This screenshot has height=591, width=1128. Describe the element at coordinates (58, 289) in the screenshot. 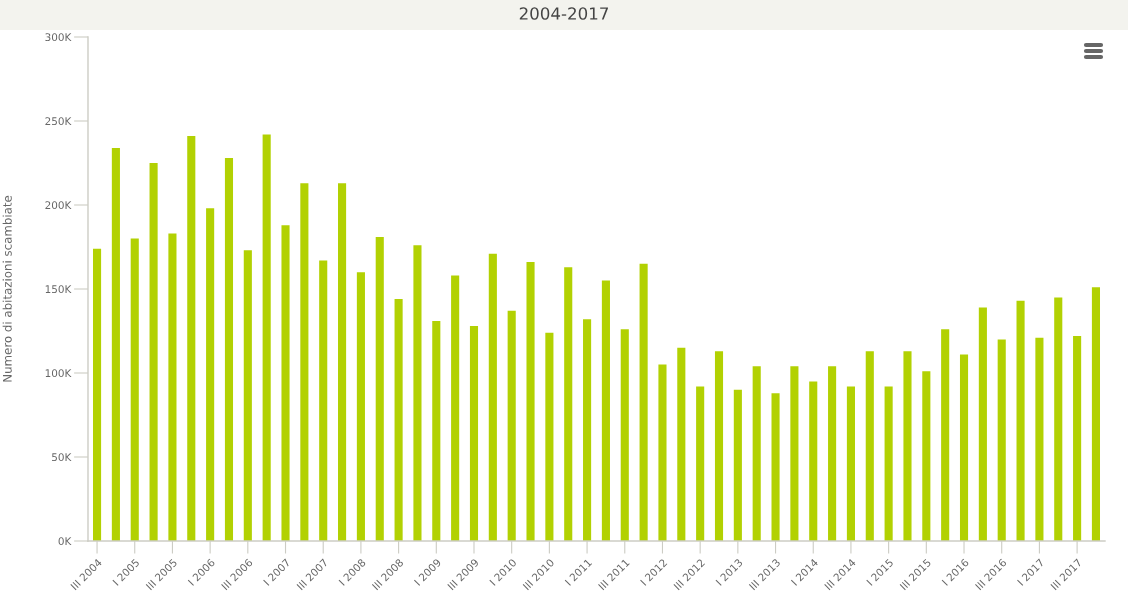

I see `y-tick-label: 150K` at that location.